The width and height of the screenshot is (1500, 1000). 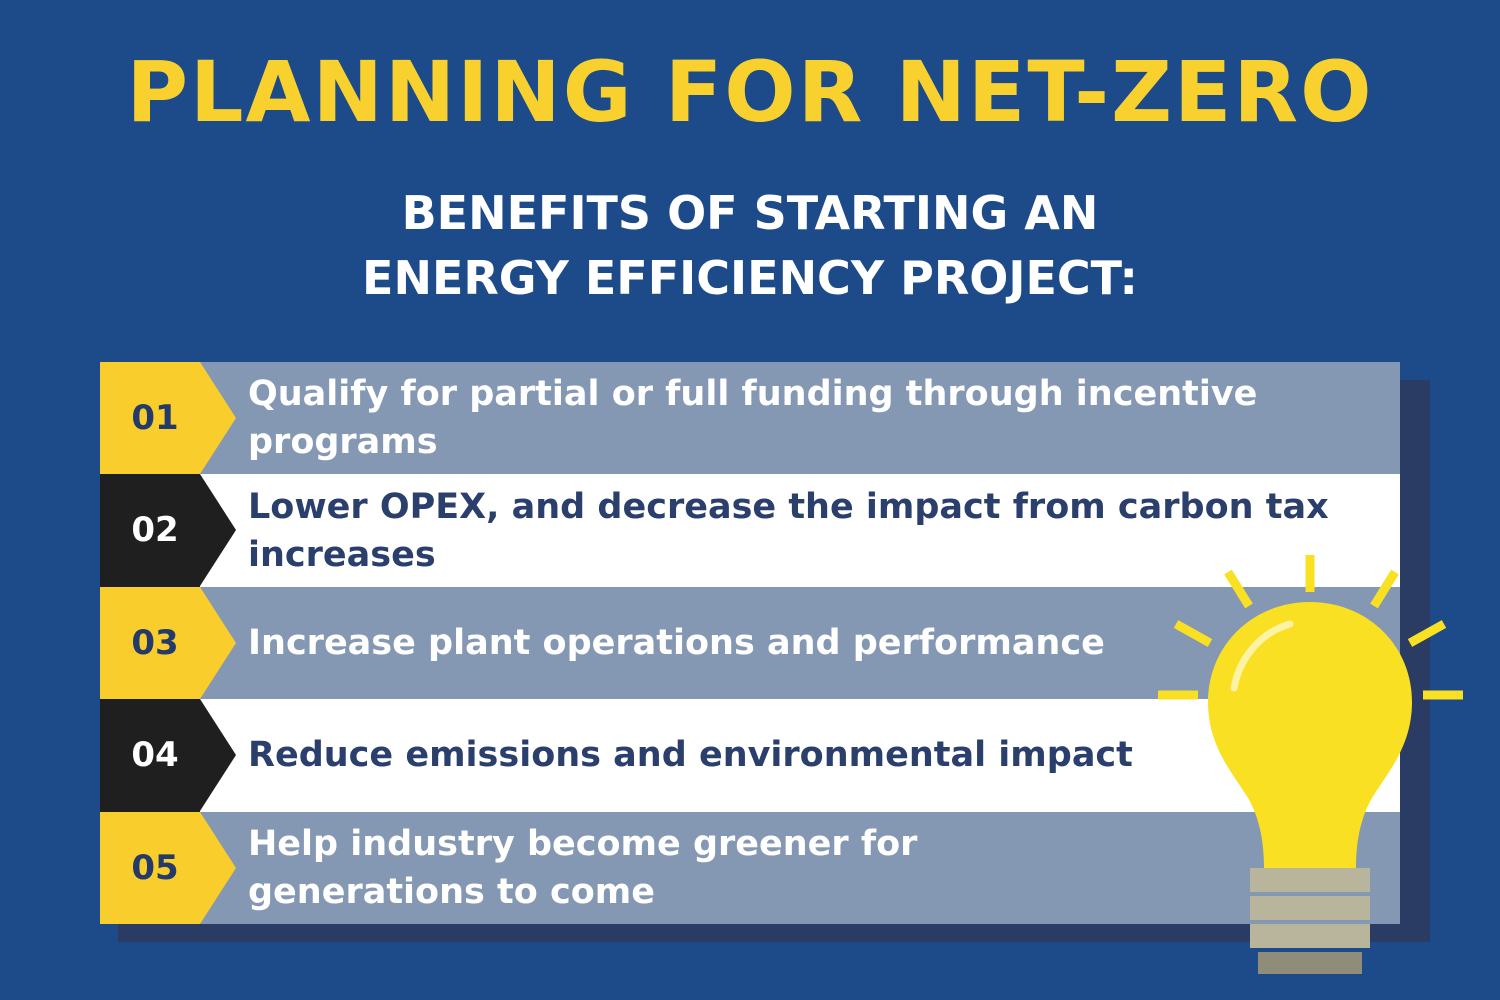 I want to click on benefit-number: 04, so click(x=155, y=755).